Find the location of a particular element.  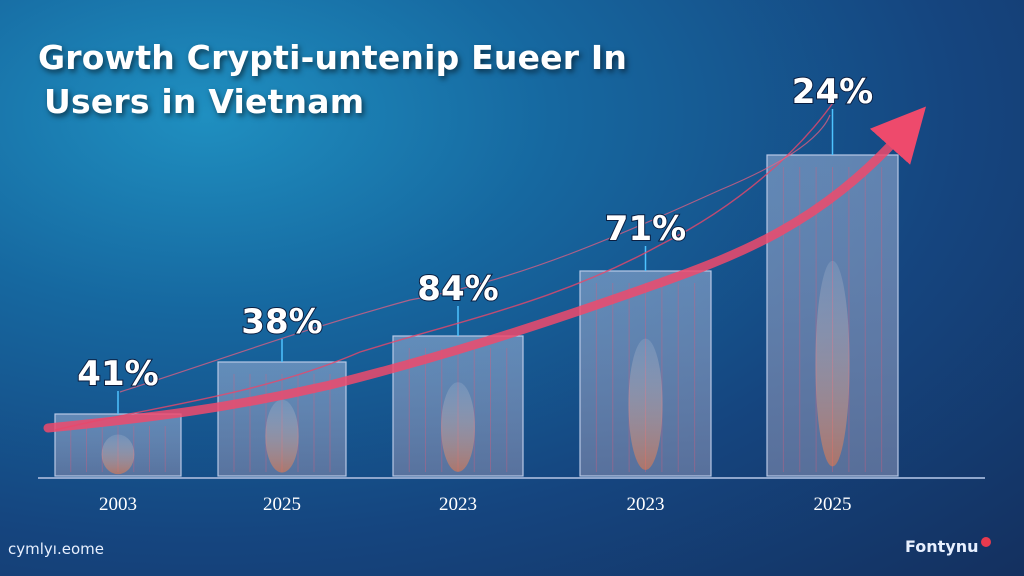

bar-value-label: 71% is located at coordinates (645, 229).